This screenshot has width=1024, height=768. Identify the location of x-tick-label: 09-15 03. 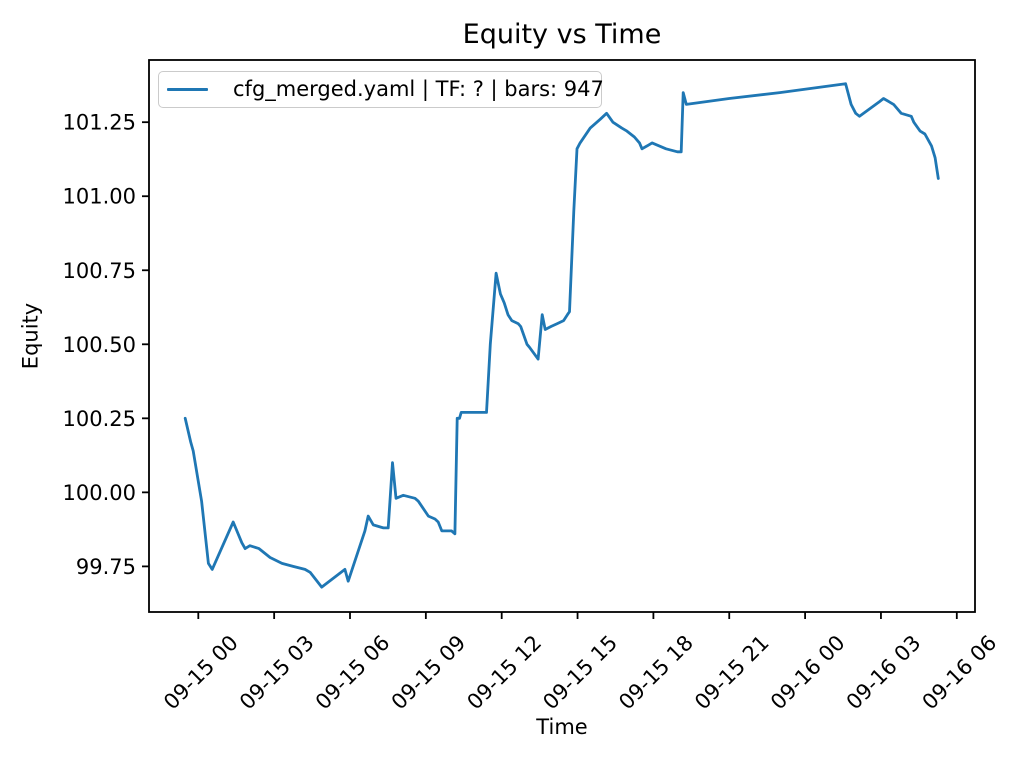
(277, 673).